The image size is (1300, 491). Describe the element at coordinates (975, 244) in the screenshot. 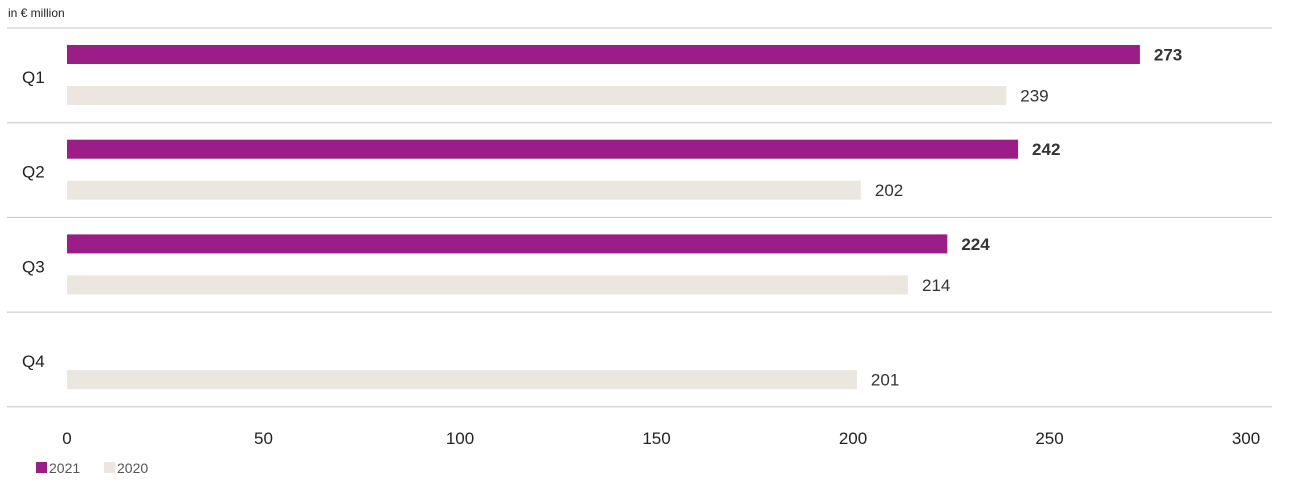

I see `bar-value-label: 224` at that location.